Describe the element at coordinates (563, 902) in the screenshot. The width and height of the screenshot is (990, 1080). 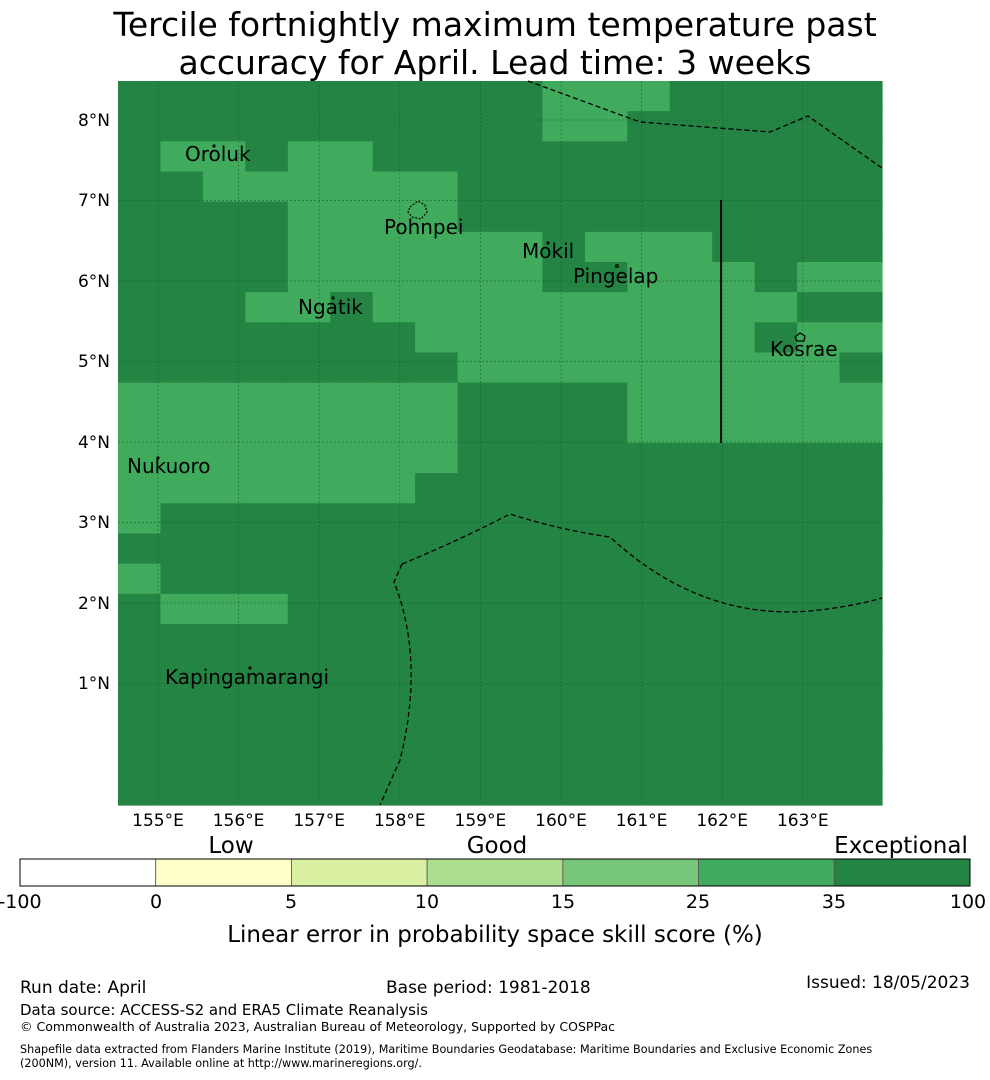
I see `colorbar-tick-label: 15` at that location.